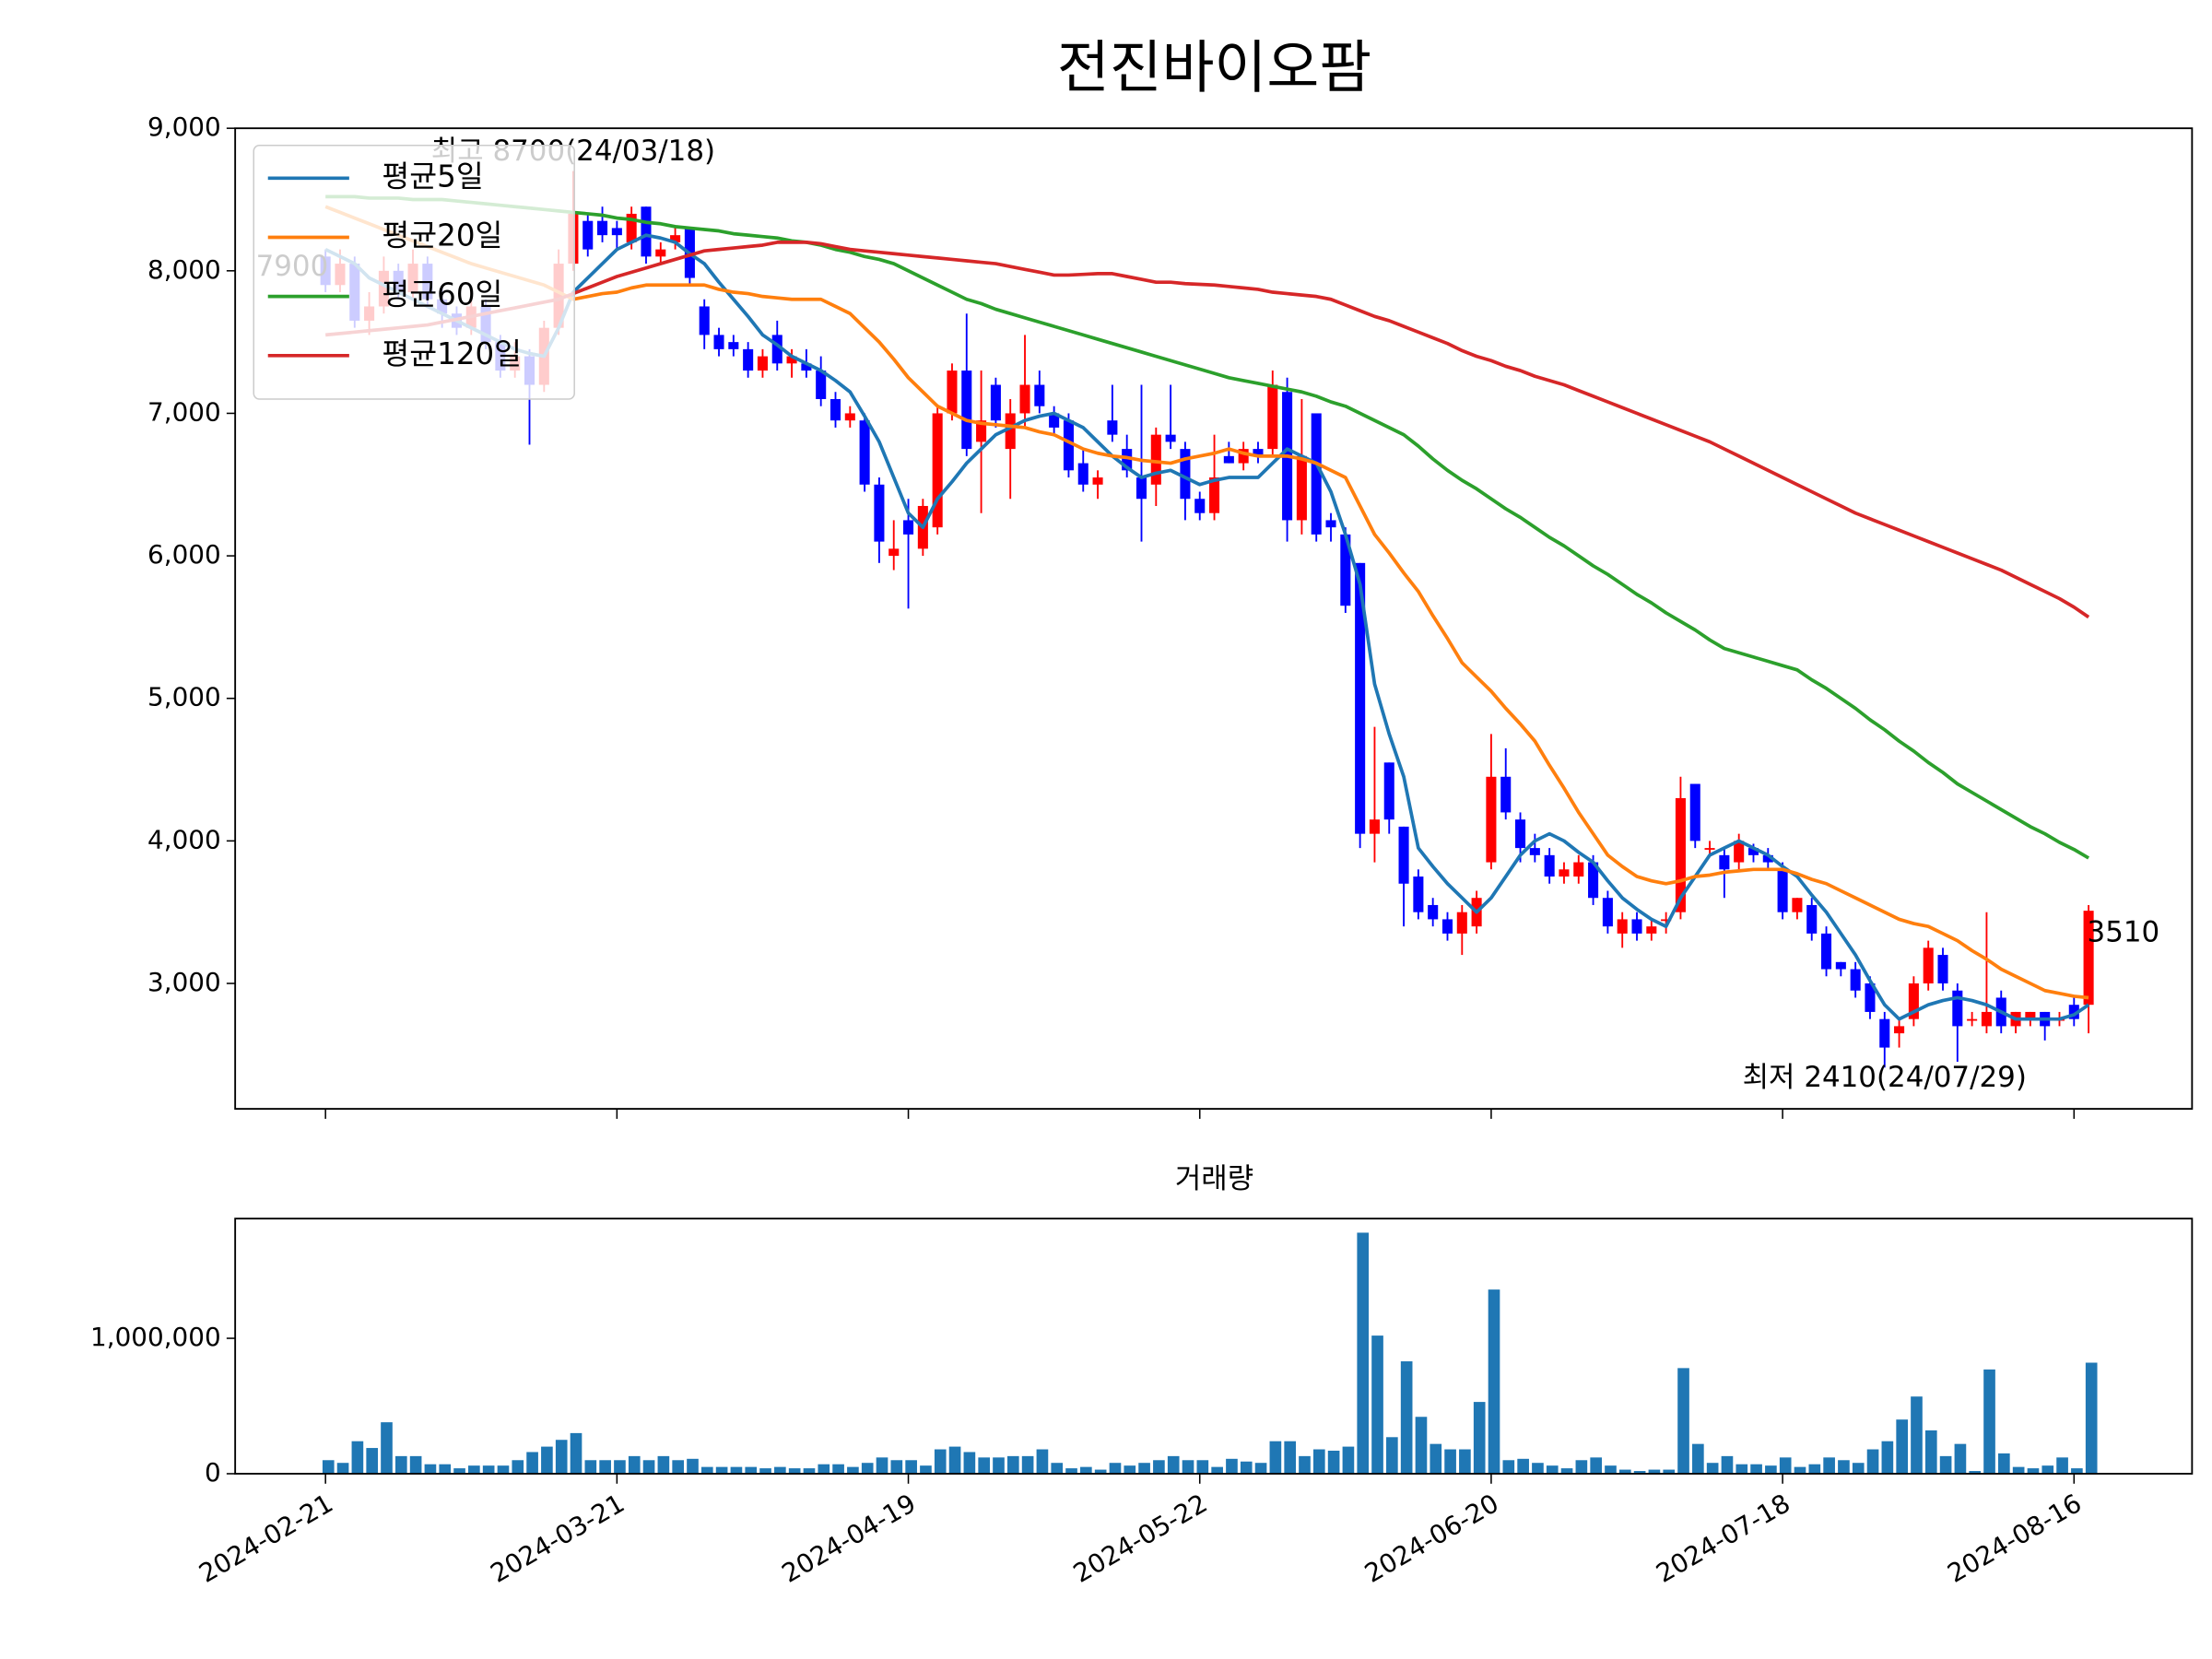 This screenshot has height=1659, width=2212. I want to click on y-tick-label: 5,000, so click(184, 697).